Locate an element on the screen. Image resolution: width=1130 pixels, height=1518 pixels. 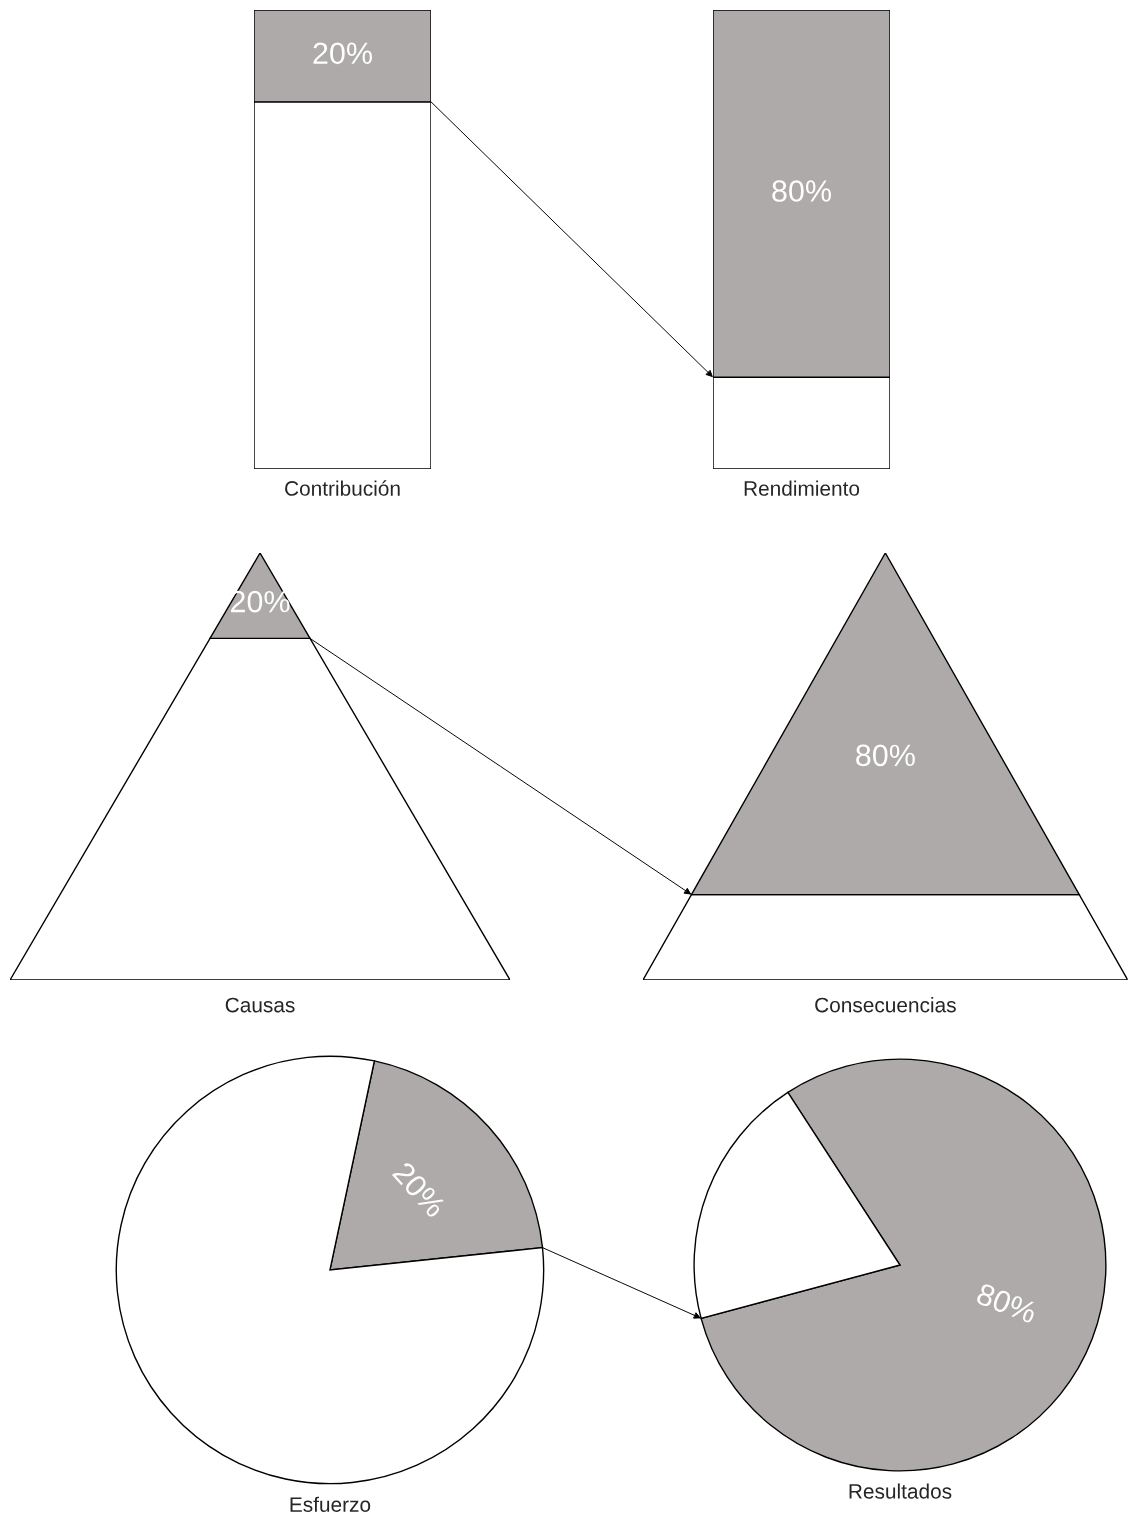
text: Rendimiento is located at coordinates (802, 488).